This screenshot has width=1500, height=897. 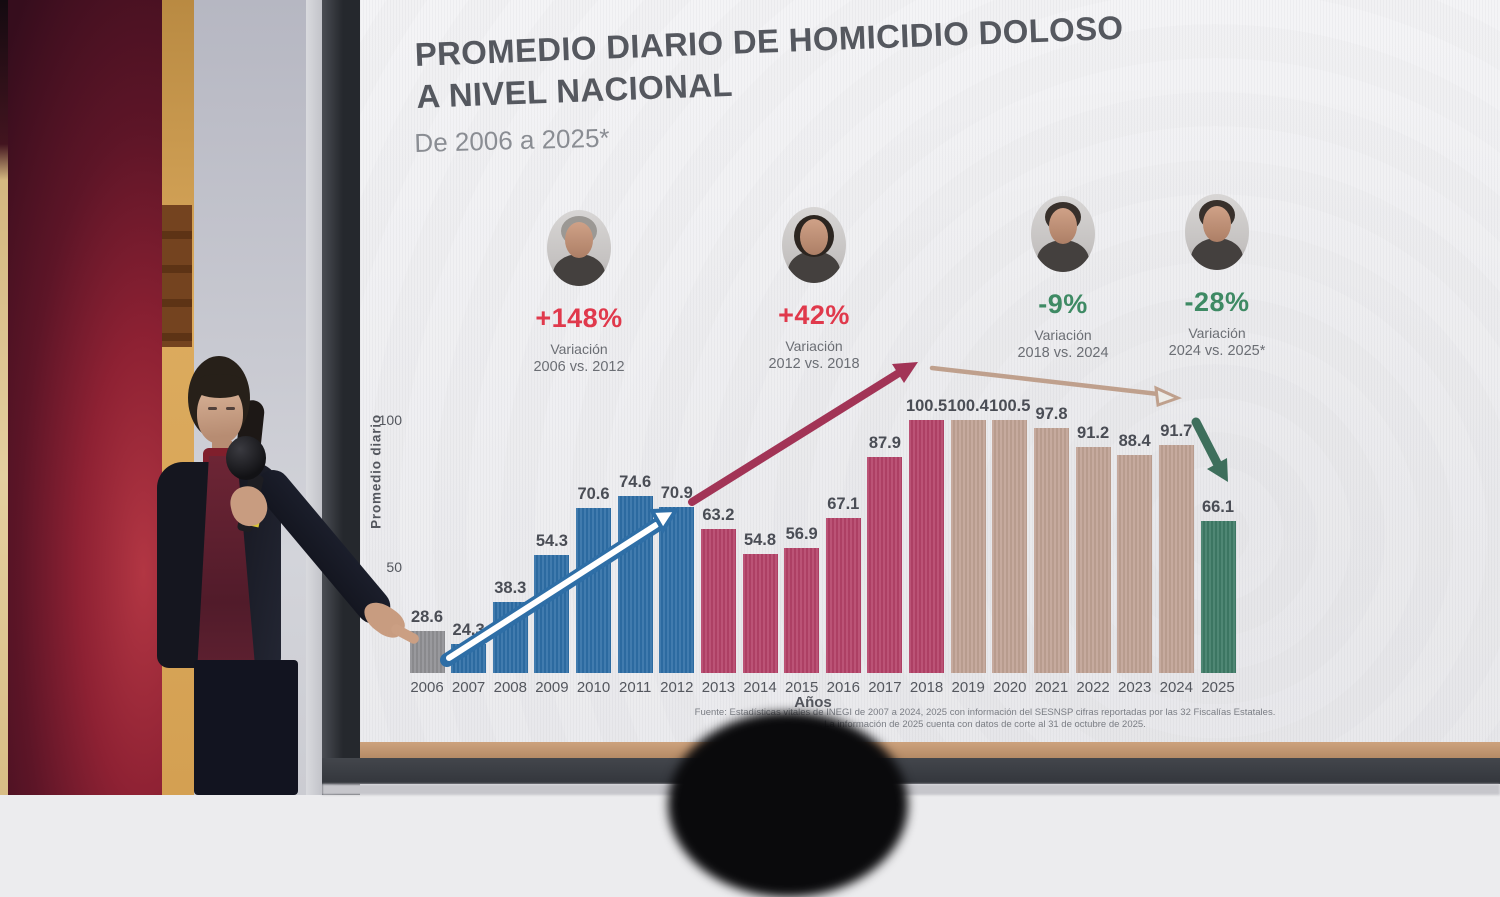 I want to click on bar-2015, so click(x=802, y=610).